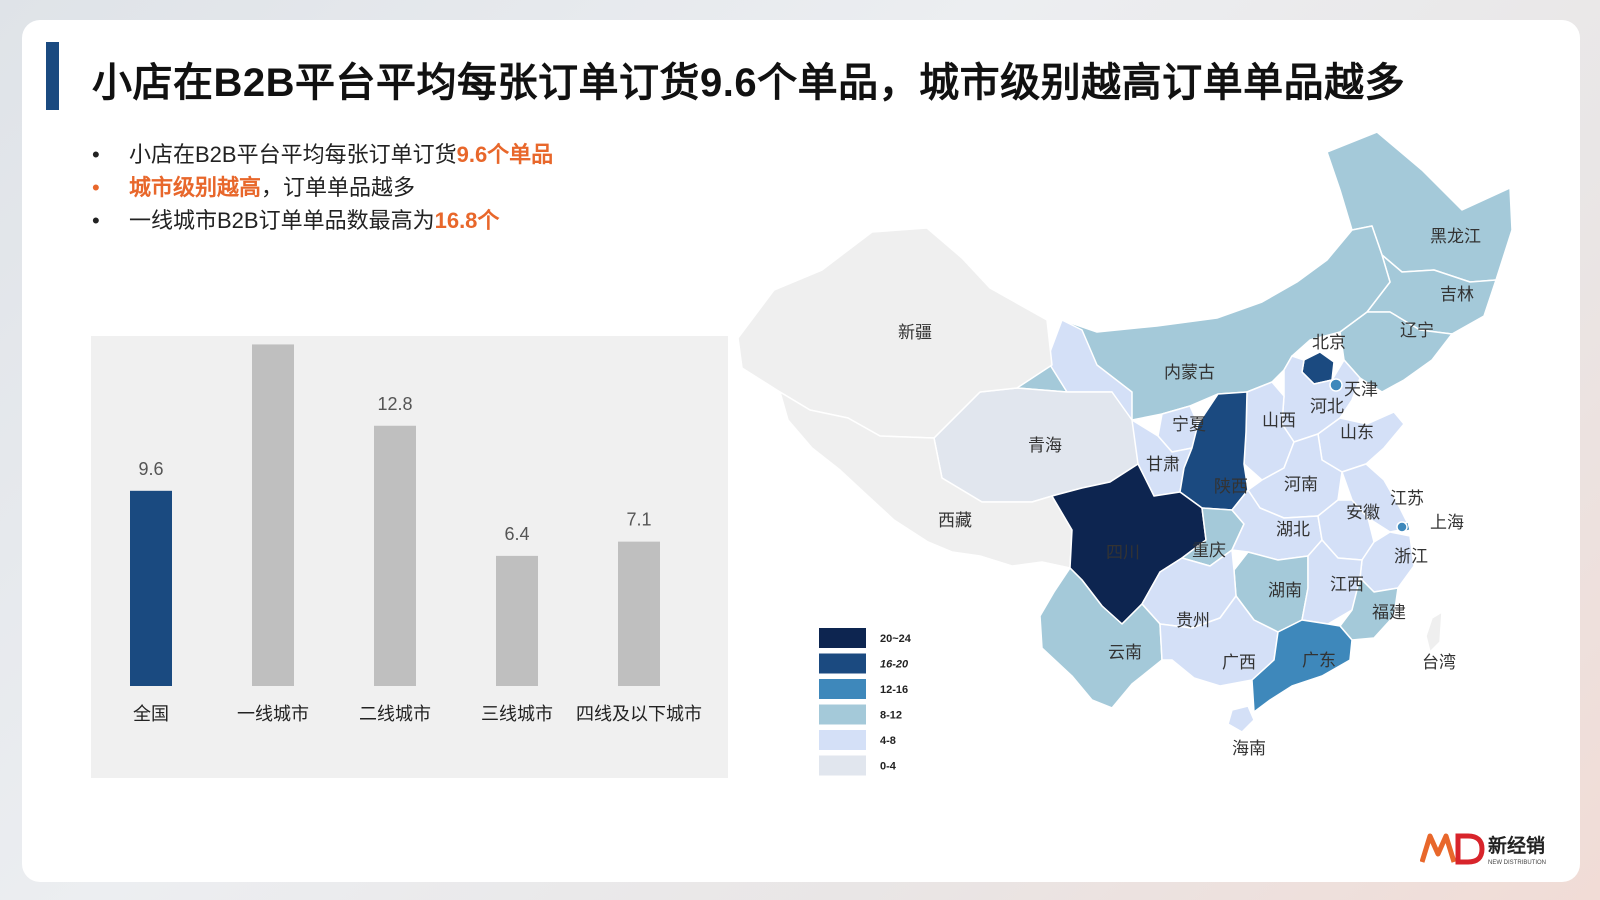 The image size is (1600, 900). I want to click on md-logo-icon, so click(1452, 849).